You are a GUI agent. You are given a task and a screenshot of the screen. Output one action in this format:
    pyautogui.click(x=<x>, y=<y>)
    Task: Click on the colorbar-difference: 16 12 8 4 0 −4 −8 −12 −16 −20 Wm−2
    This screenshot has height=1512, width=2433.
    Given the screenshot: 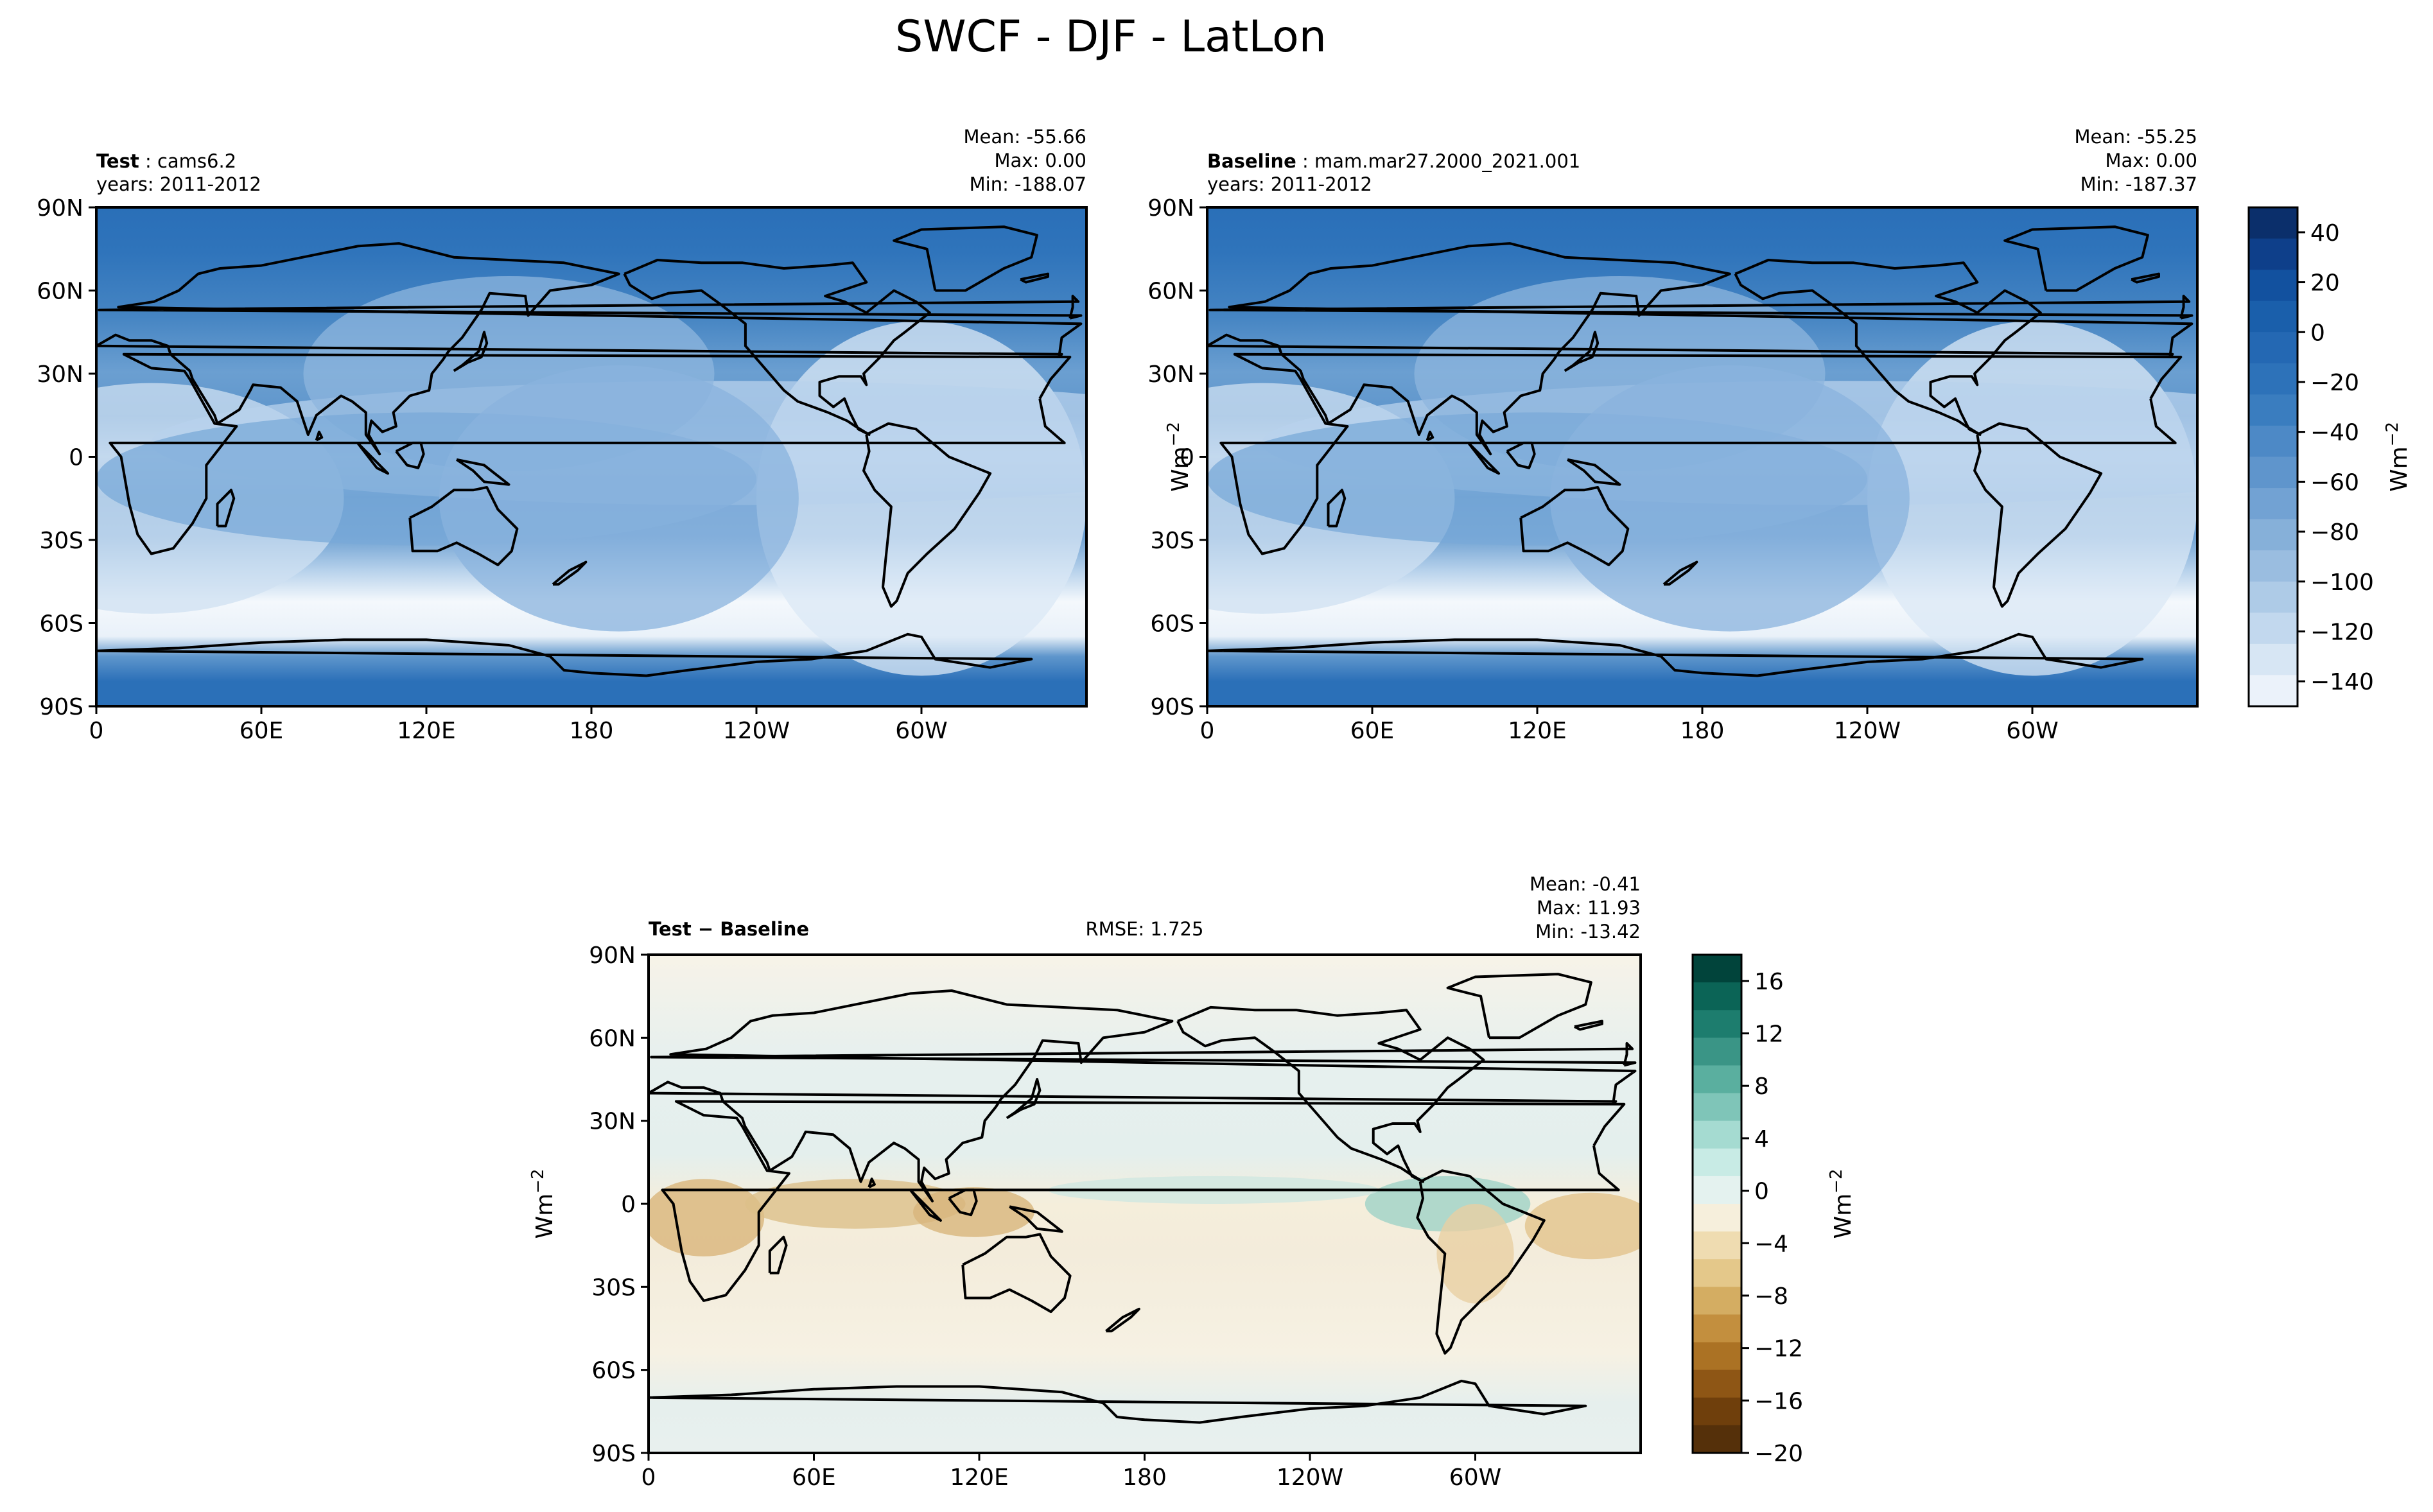 What is the action you would take?
    pyautogui.click(x=1773, y=1210)
    